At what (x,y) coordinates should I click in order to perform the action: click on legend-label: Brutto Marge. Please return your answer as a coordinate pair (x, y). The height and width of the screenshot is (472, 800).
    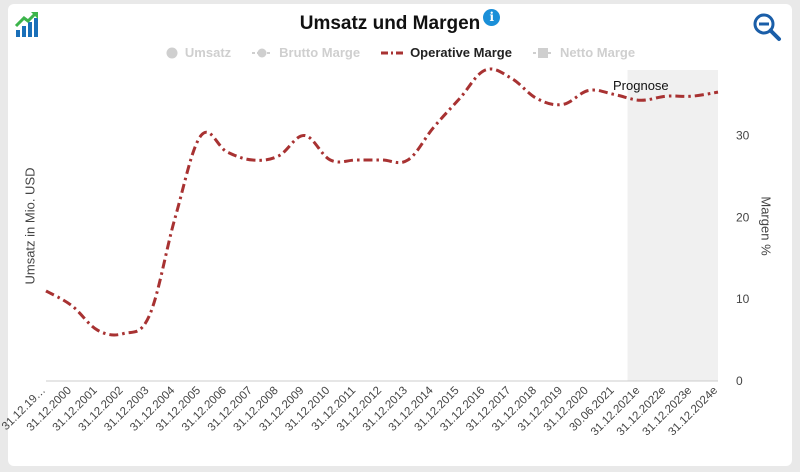
    Looking at the image, I should click on (320, 52).